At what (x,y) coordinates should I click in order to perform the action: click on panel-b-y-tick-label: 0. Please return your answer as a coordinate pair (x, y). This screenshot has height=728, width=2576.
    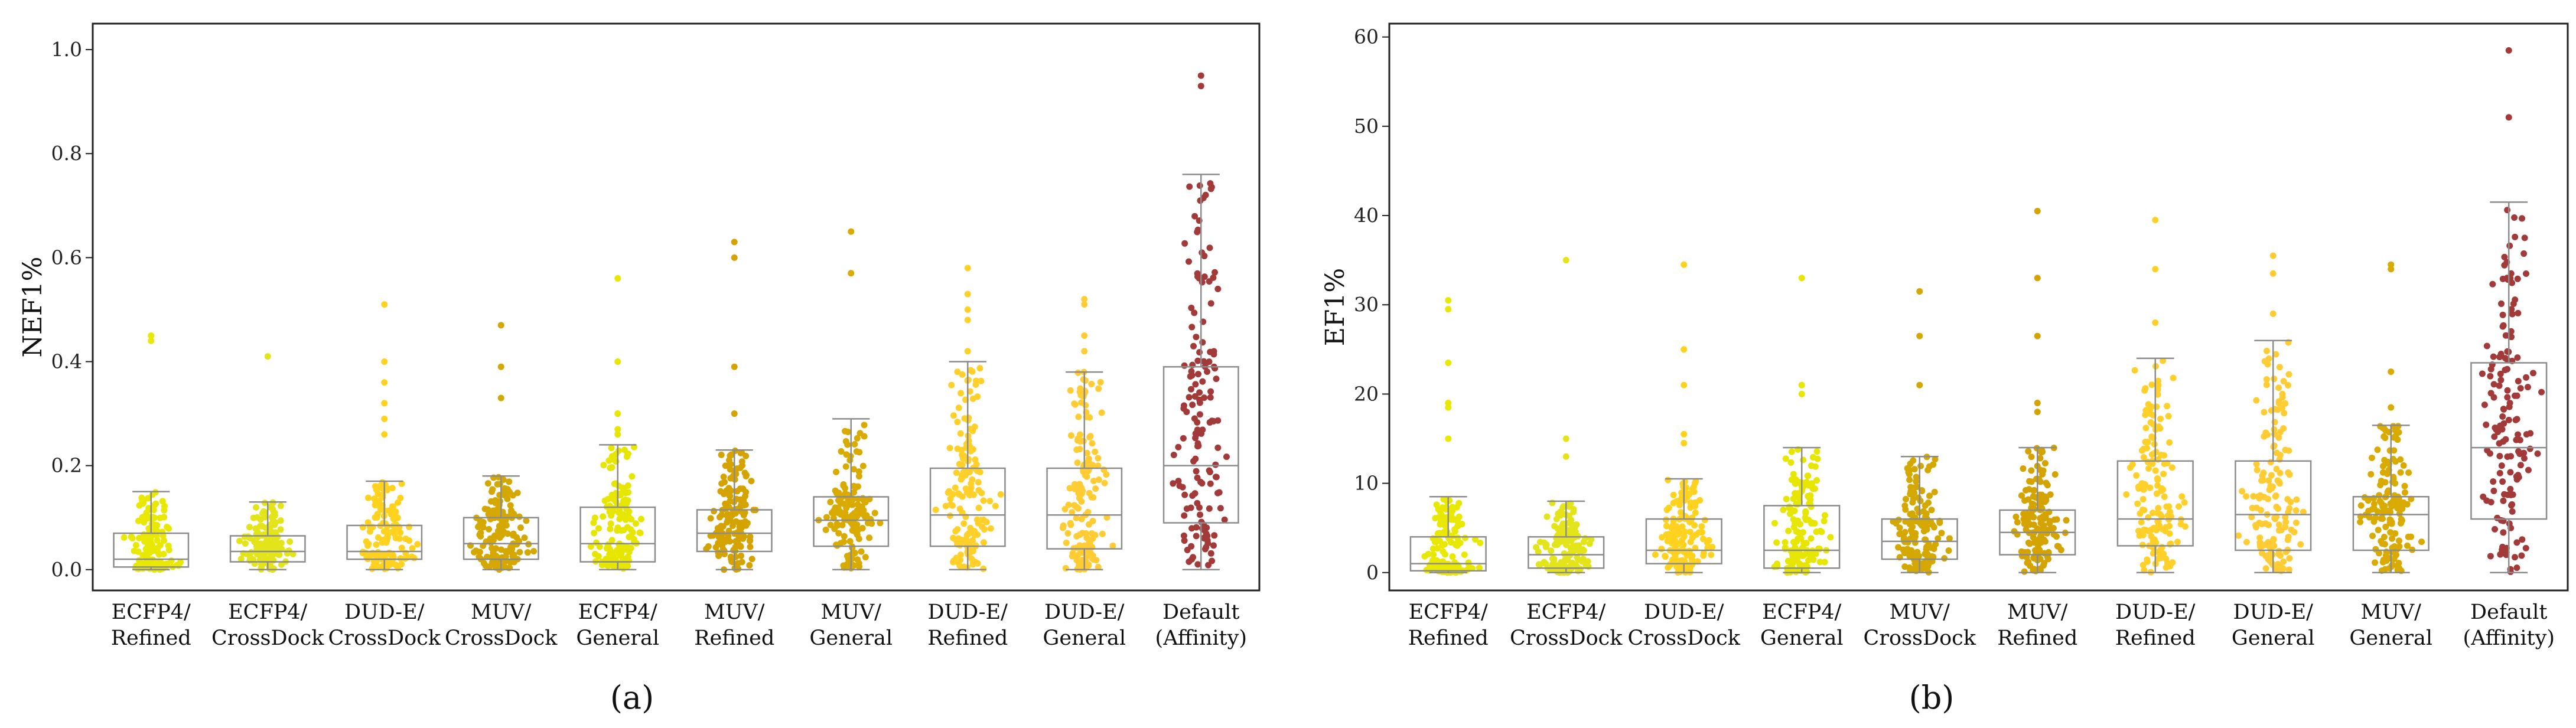
    Looking at the image, I should click on (1372, 572).